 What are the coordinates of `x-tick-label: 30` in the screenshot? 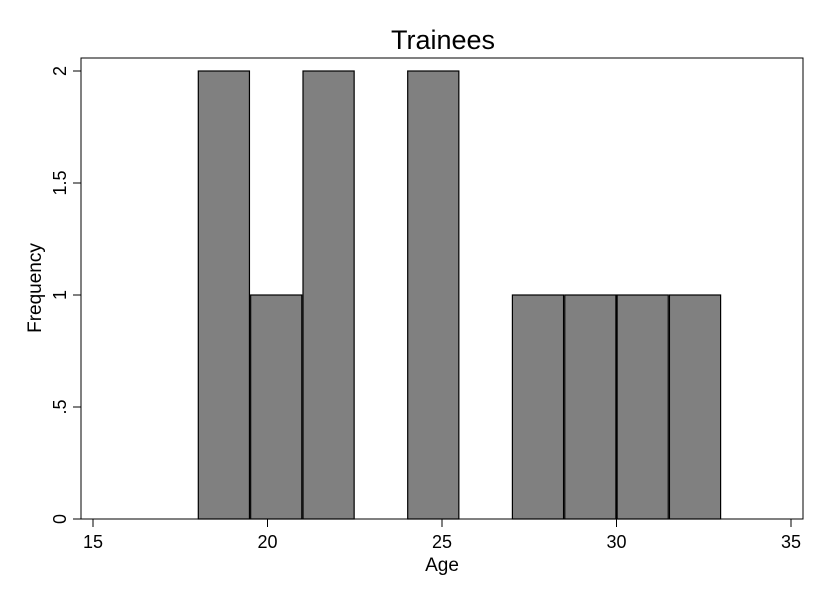 It's located at (616, 542).